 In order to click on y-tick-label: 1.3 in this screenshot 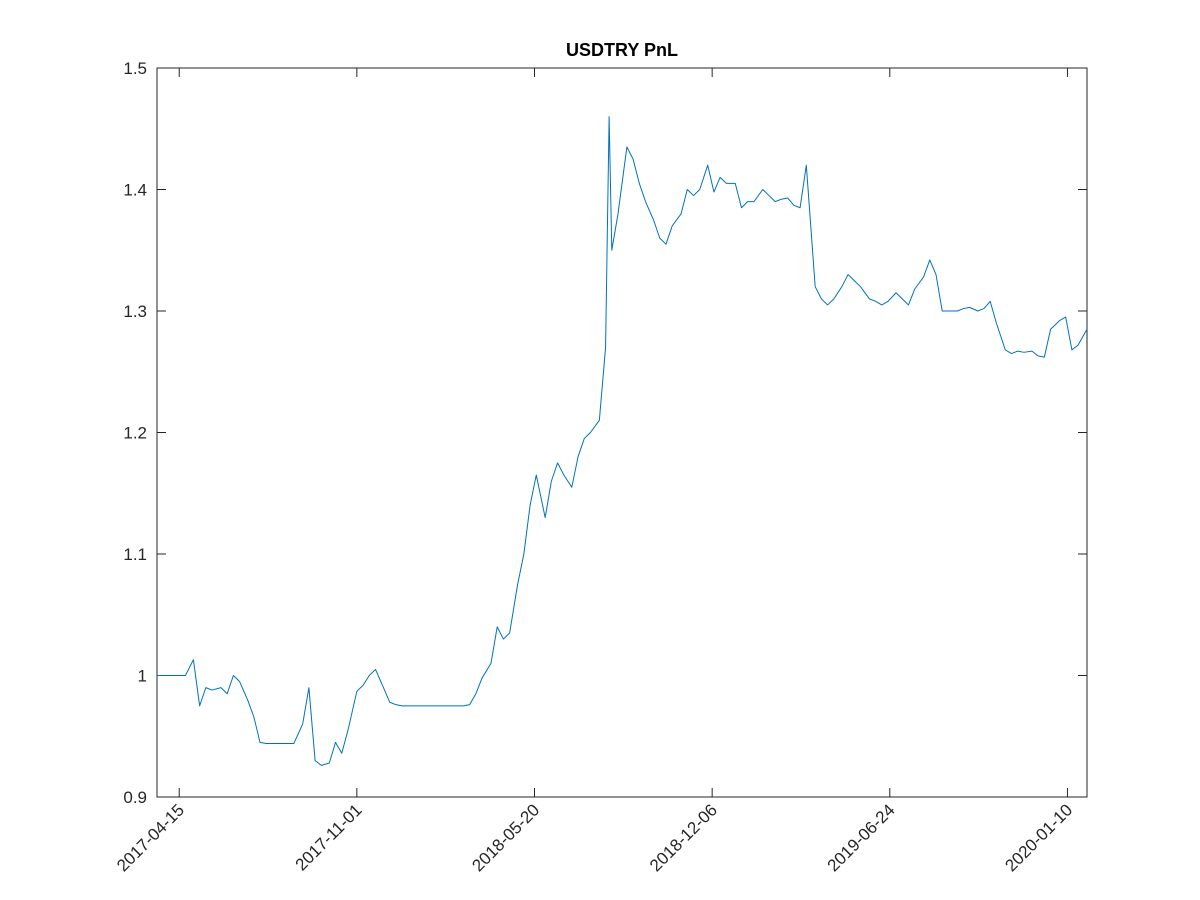, I will do `click(135, 311)`.